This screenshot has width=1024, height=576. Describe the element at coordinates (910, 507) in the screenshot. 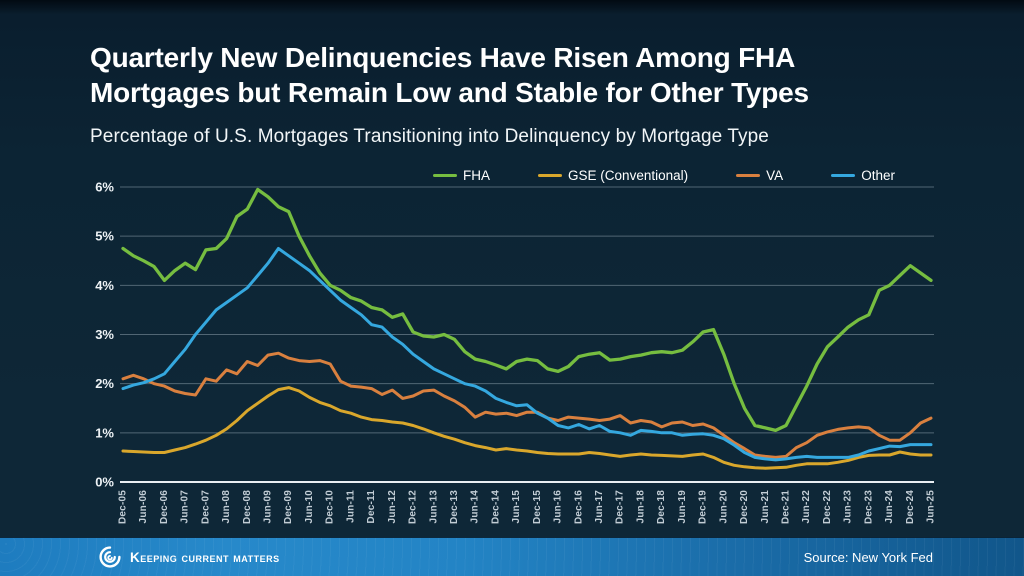

I see `x-tick-label: Dec-24` at that location.